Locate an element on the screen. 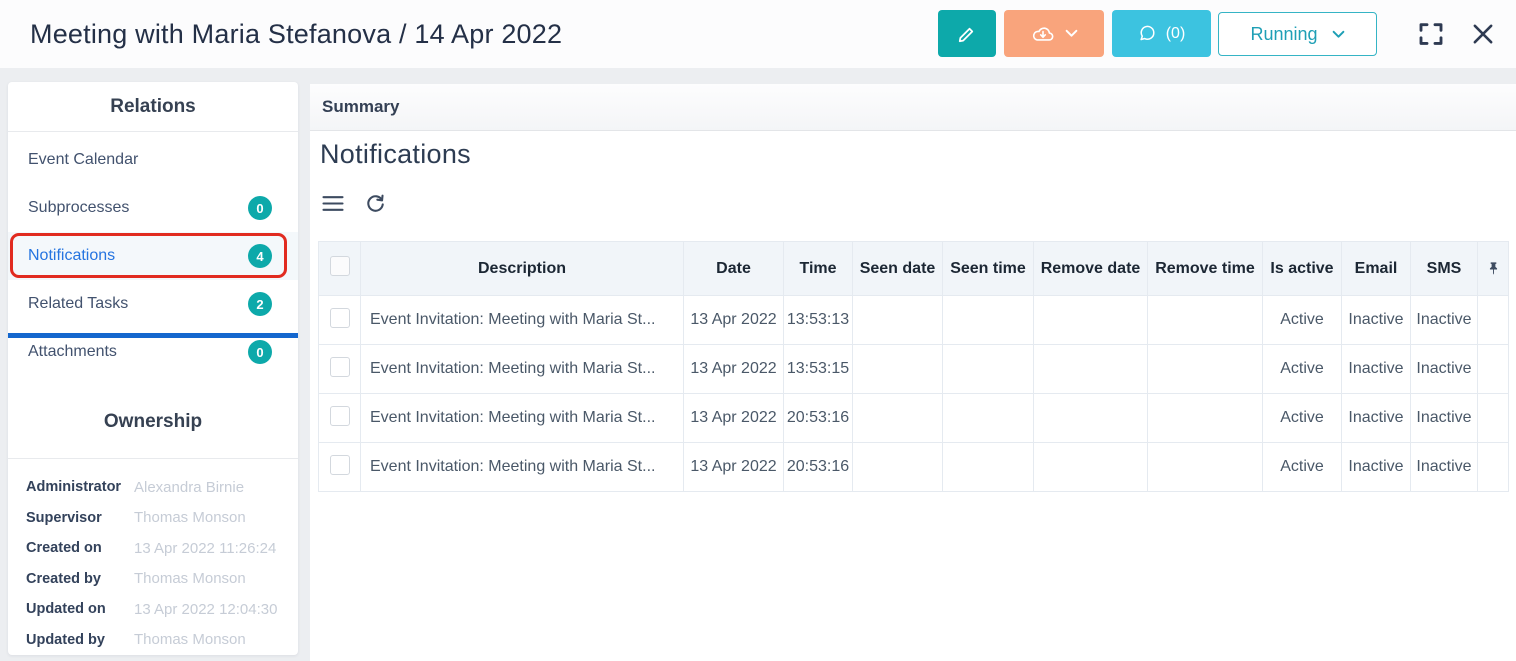  column-header-remove-time: Remove time is located at coordinates (1205, 268).